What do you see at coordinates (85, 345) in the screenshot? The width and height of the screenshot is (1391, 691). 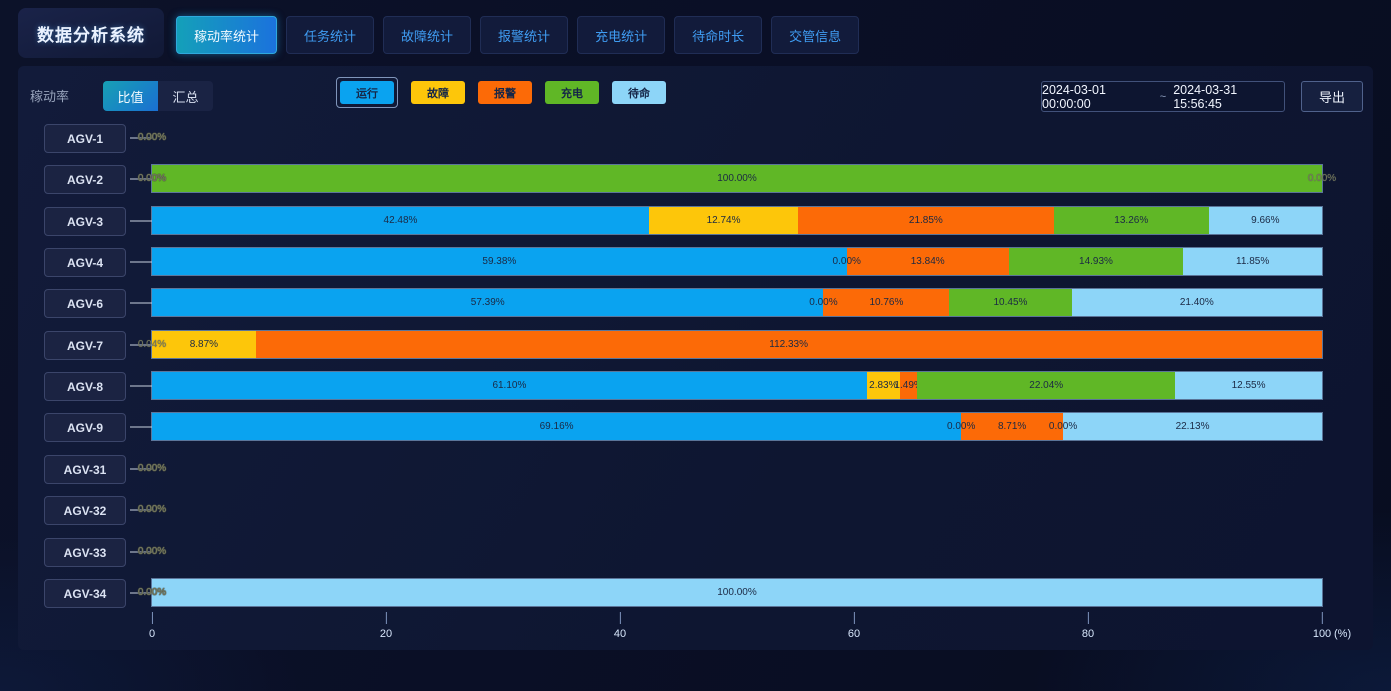 I see `row-label-agv-7: AGV-7` at bounding box center [85, 345].